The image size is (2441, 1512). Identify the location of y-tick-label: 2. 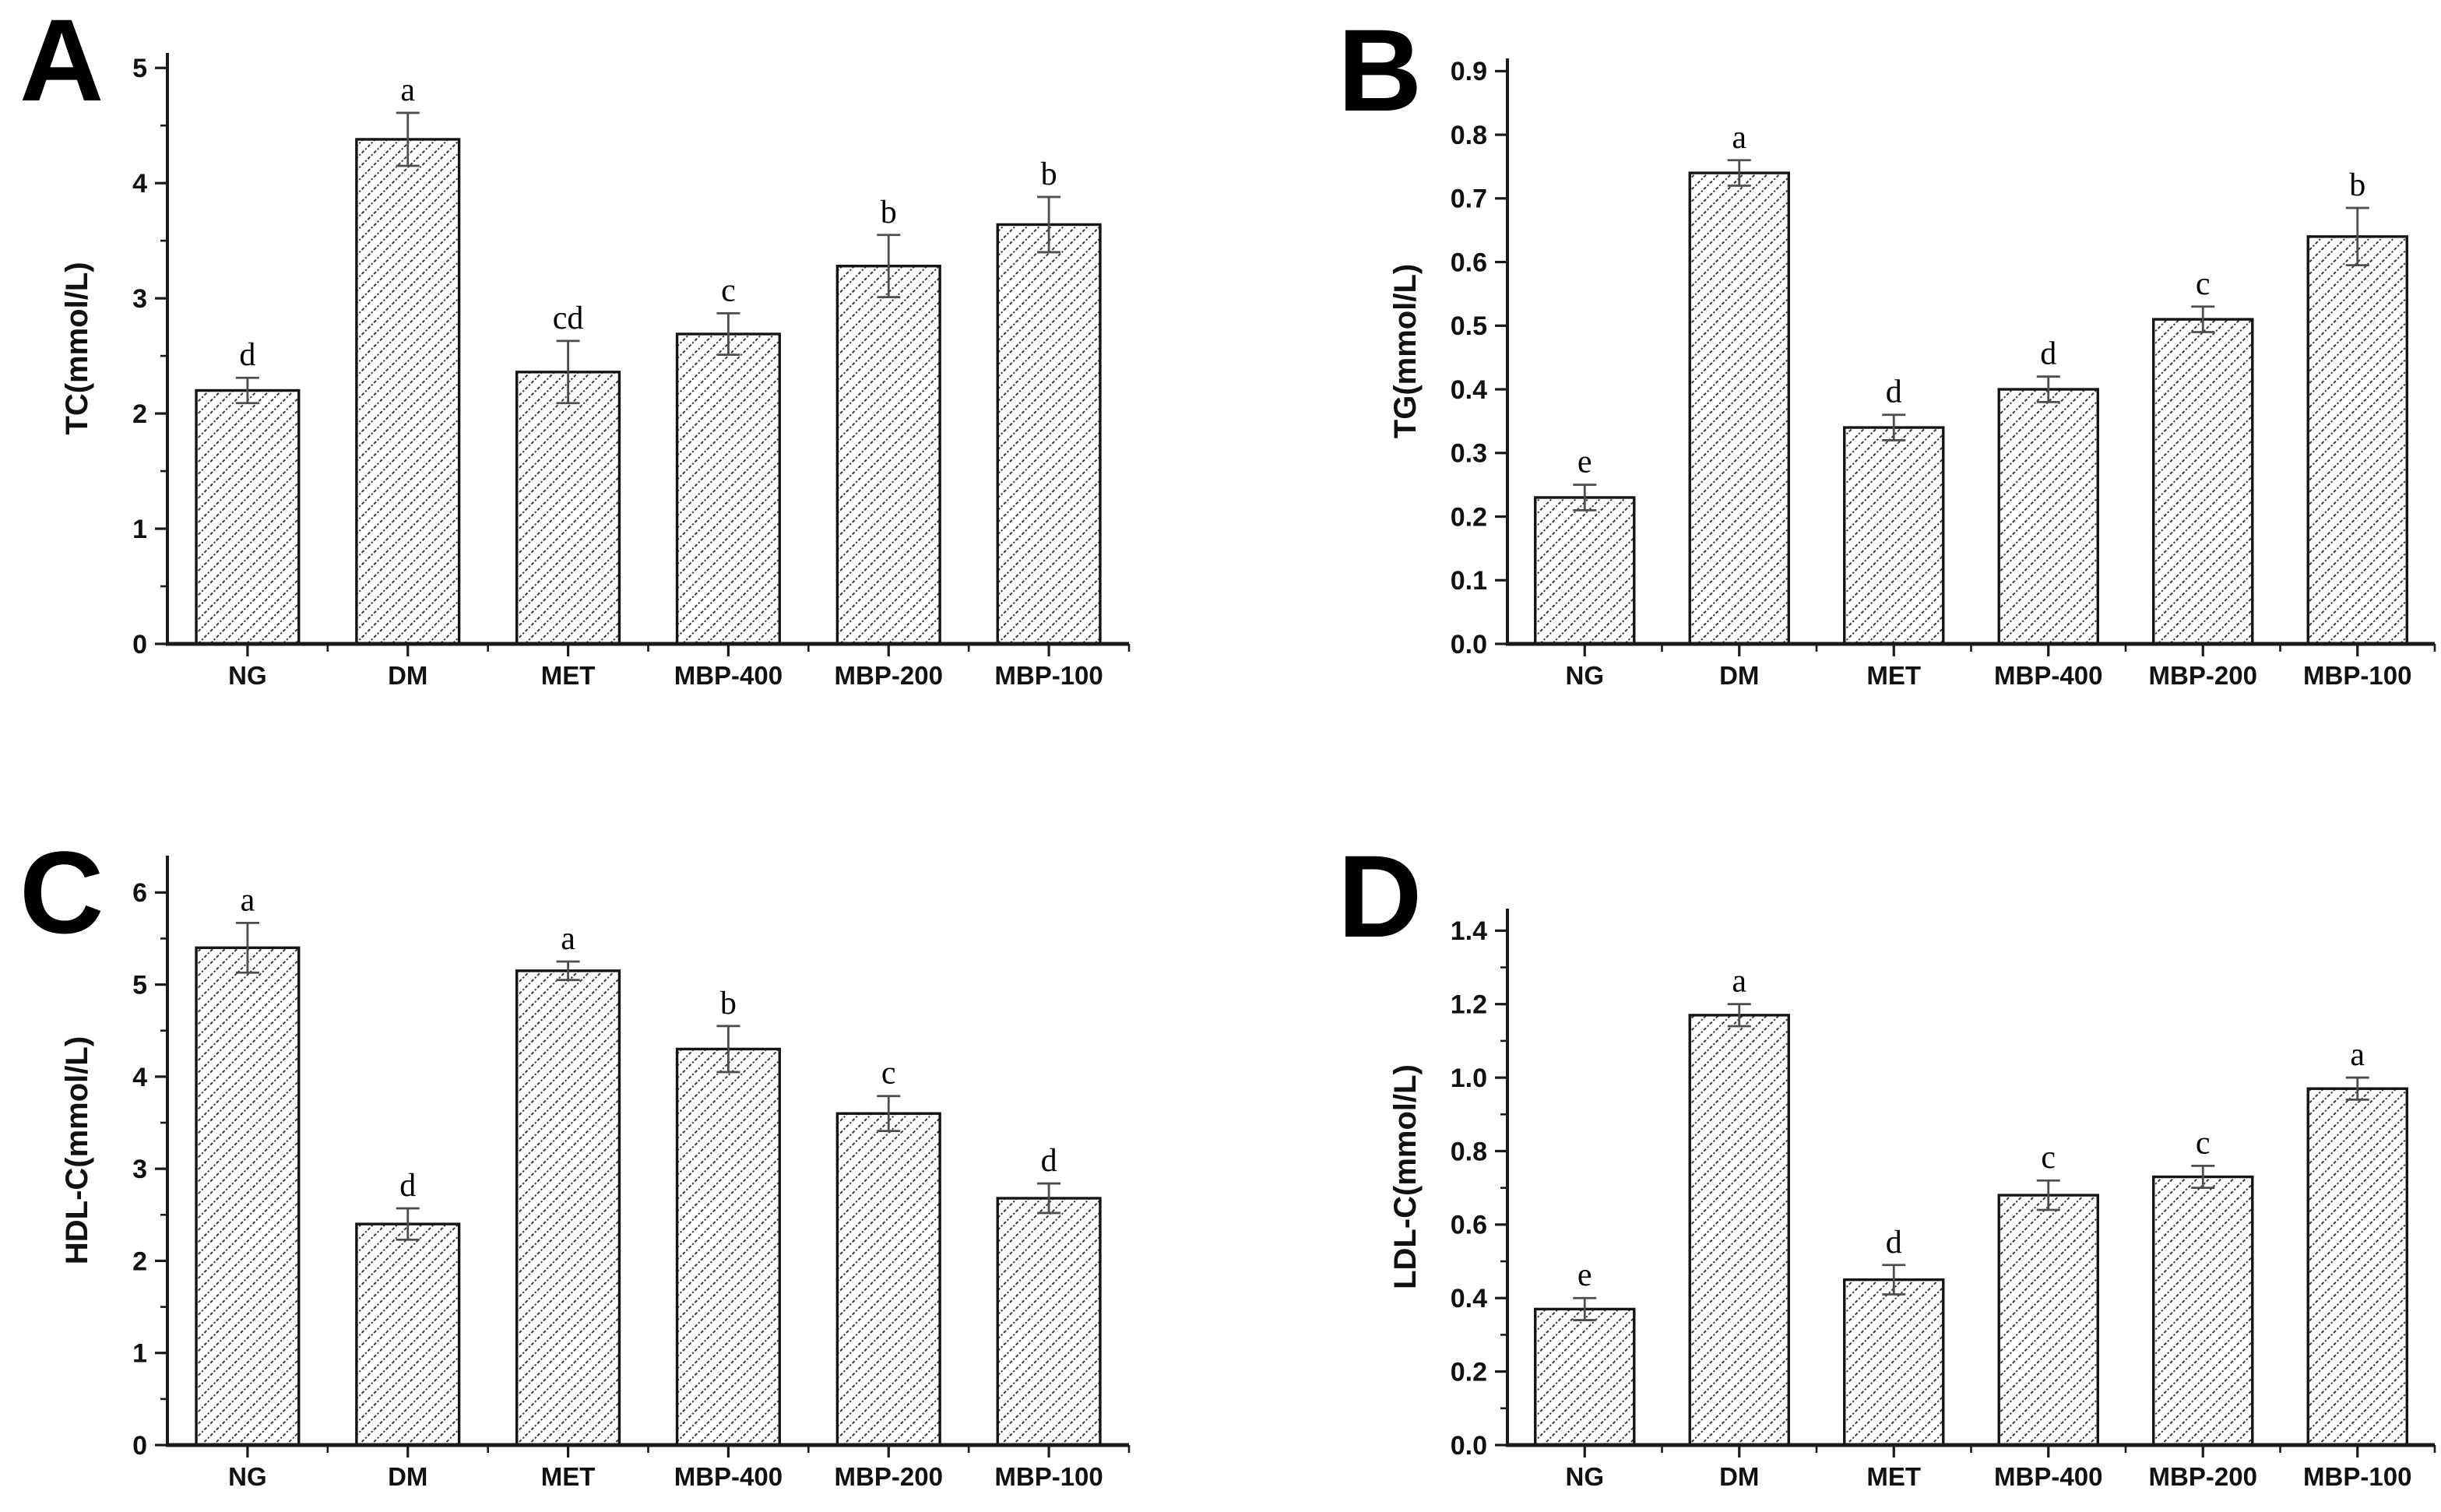
(139, 1261).